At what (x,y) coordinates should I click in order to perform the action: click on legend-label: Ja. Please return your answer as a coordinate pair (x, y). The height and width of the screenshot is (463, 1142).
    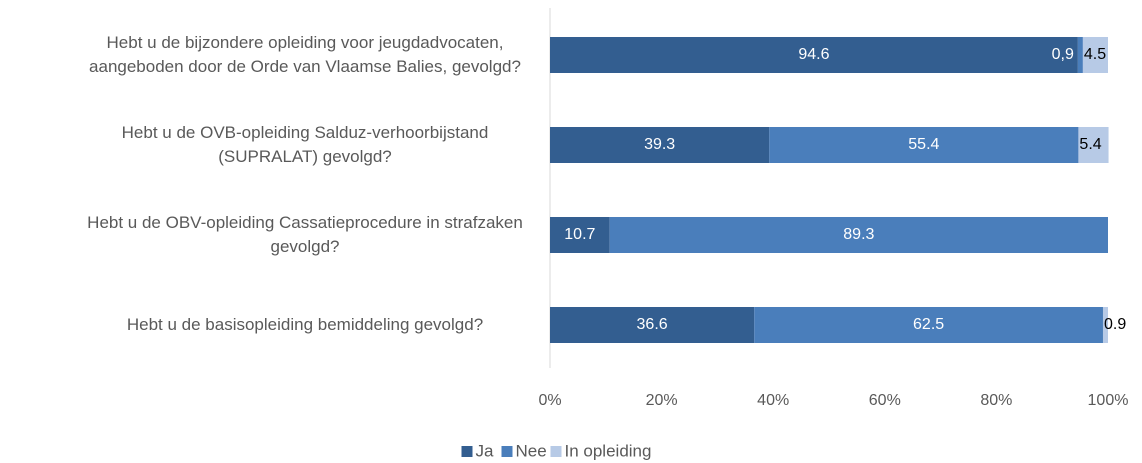
    Looking at the image, I should click on (485, 450).